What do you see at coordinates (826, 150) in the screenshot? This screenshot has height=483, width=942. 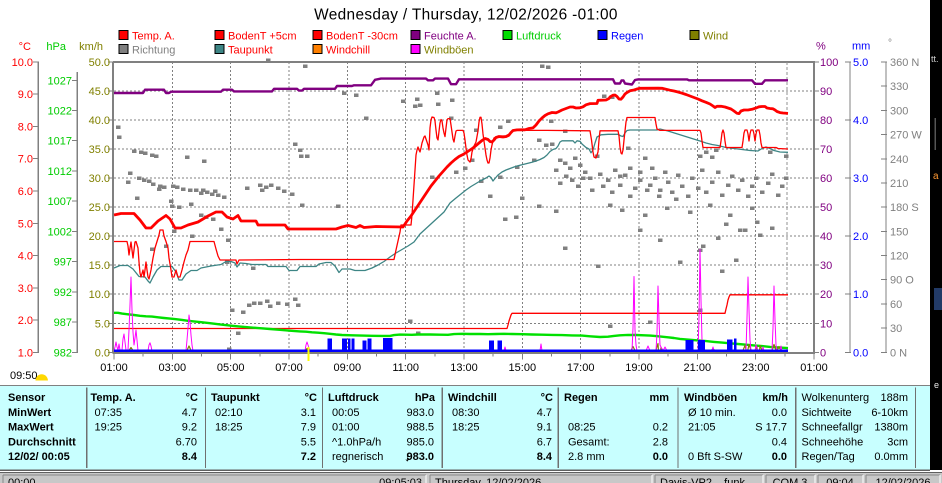 I see `svg-text: 70` at bounding box center [826, 150].